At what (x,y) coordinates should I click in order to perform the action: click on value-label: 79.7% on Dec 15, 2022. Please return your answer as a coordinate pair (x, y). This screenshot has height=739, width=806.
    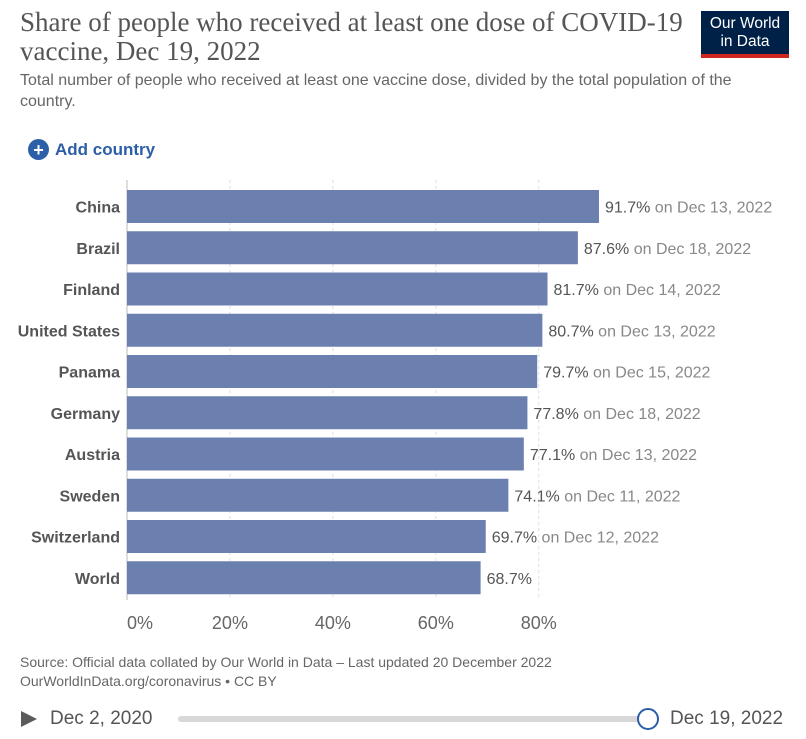
    Looking at the image, I should click on (626, 373).